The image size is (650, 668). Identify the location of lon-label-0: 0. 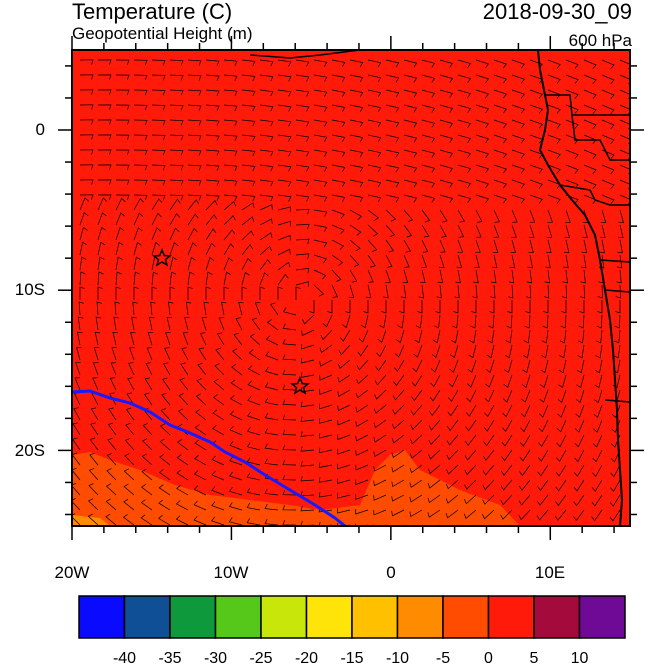
(391, 572).